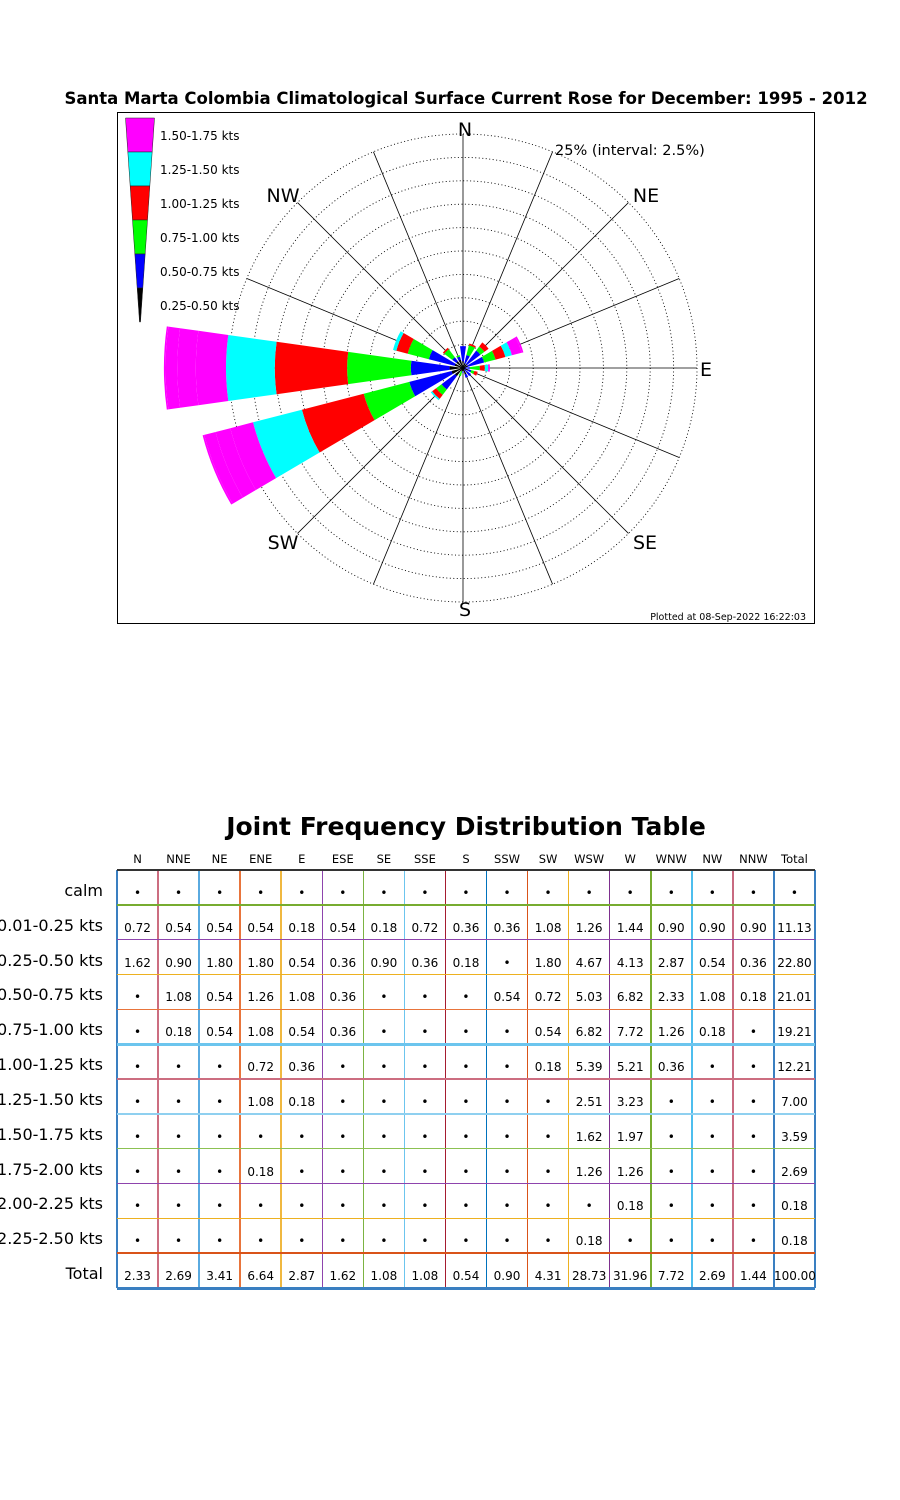 Image resolution: width=900 pixels, height=1500 pixels. I want to click on table-cell: 22.80, so click(794, 962).